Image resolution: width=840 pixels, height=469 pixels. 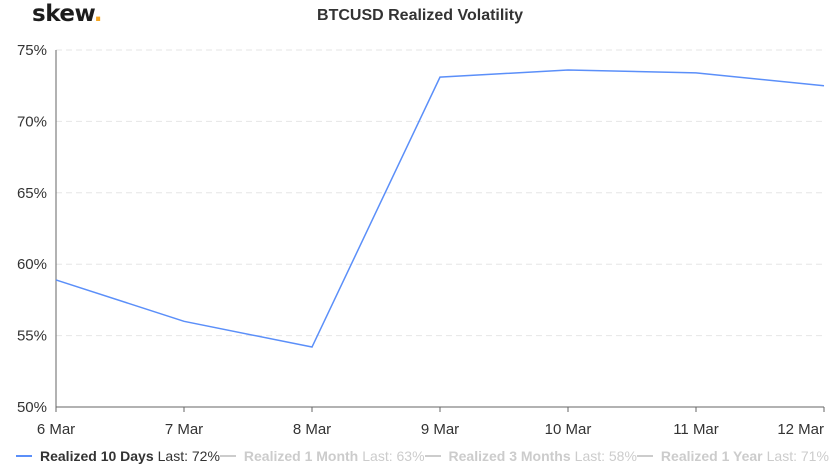 I want to click on x-tick-label: 10 Mar, so click(x=568, y=429).